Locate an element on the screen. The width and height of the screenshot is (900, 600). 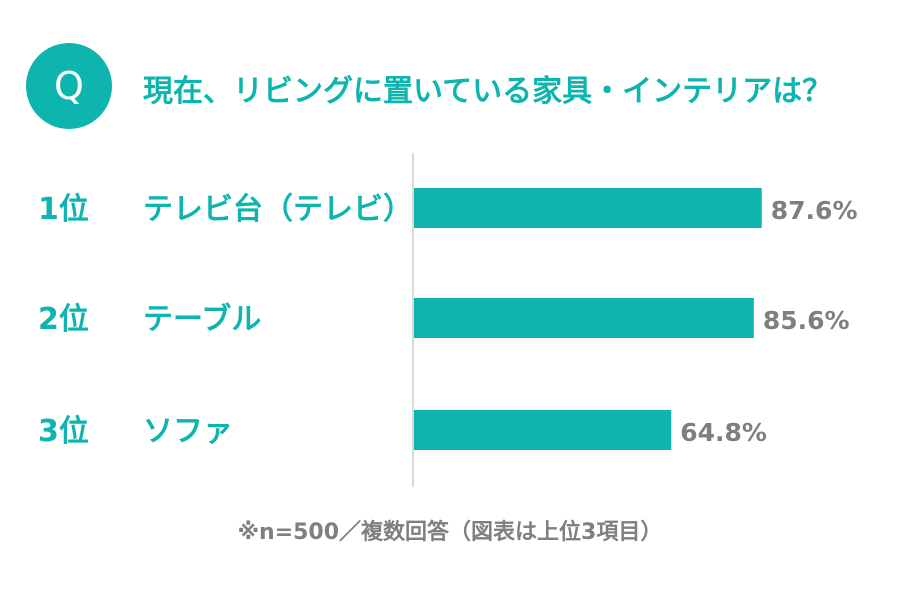
category-label: テーブル is located at coordinates (202, 319).